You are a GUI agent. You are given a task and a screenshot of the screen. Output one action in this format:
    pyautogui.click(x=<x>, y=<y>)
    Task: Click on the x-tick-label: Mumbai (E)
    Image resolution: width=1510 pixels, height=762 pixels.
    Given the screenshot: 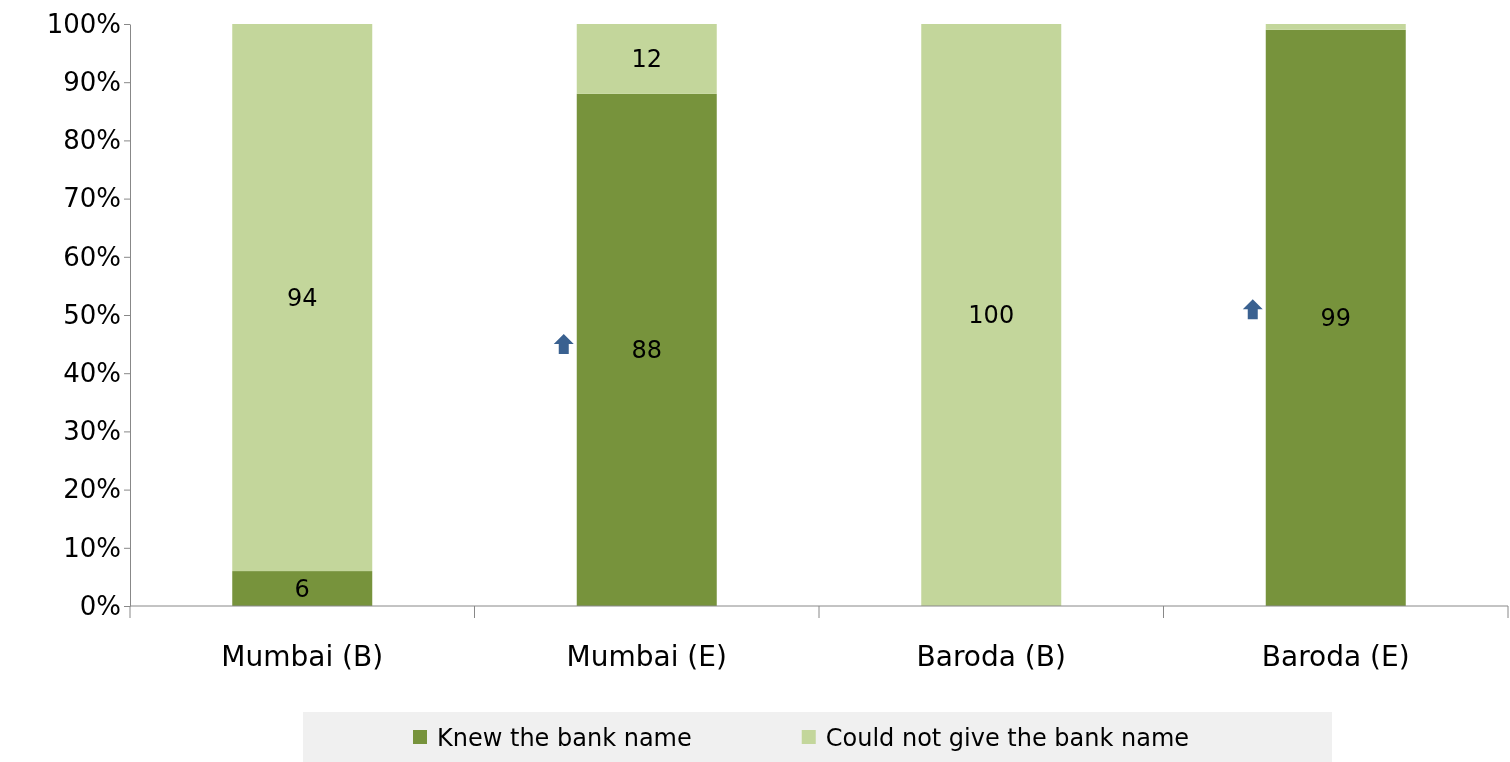 What is the action you would take?
    pyautogui.click(x=646, y=656)
    